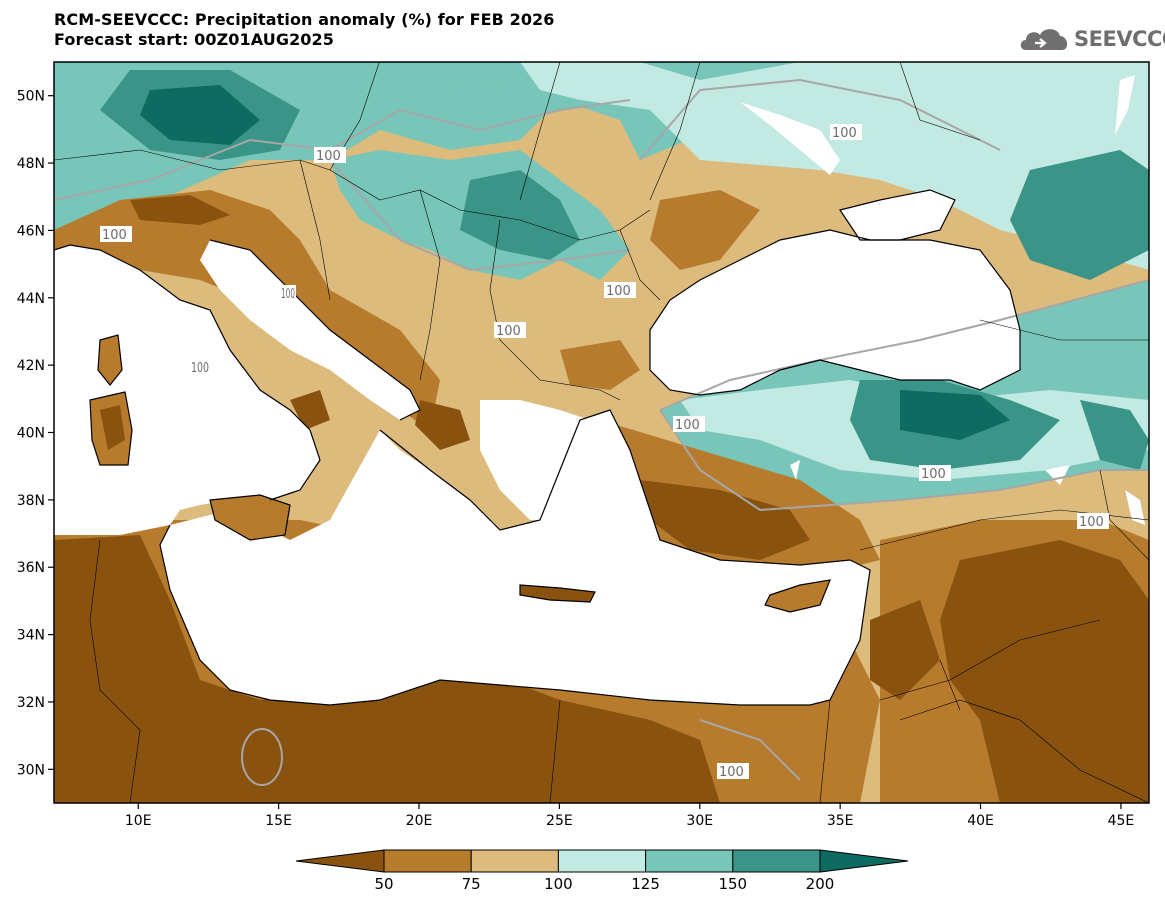 The image size is (1165, 907). What do you see at coordinates (820, 884) in the screenshot?
I see `colorbar-label: 200` at bounding box center [820, 884].